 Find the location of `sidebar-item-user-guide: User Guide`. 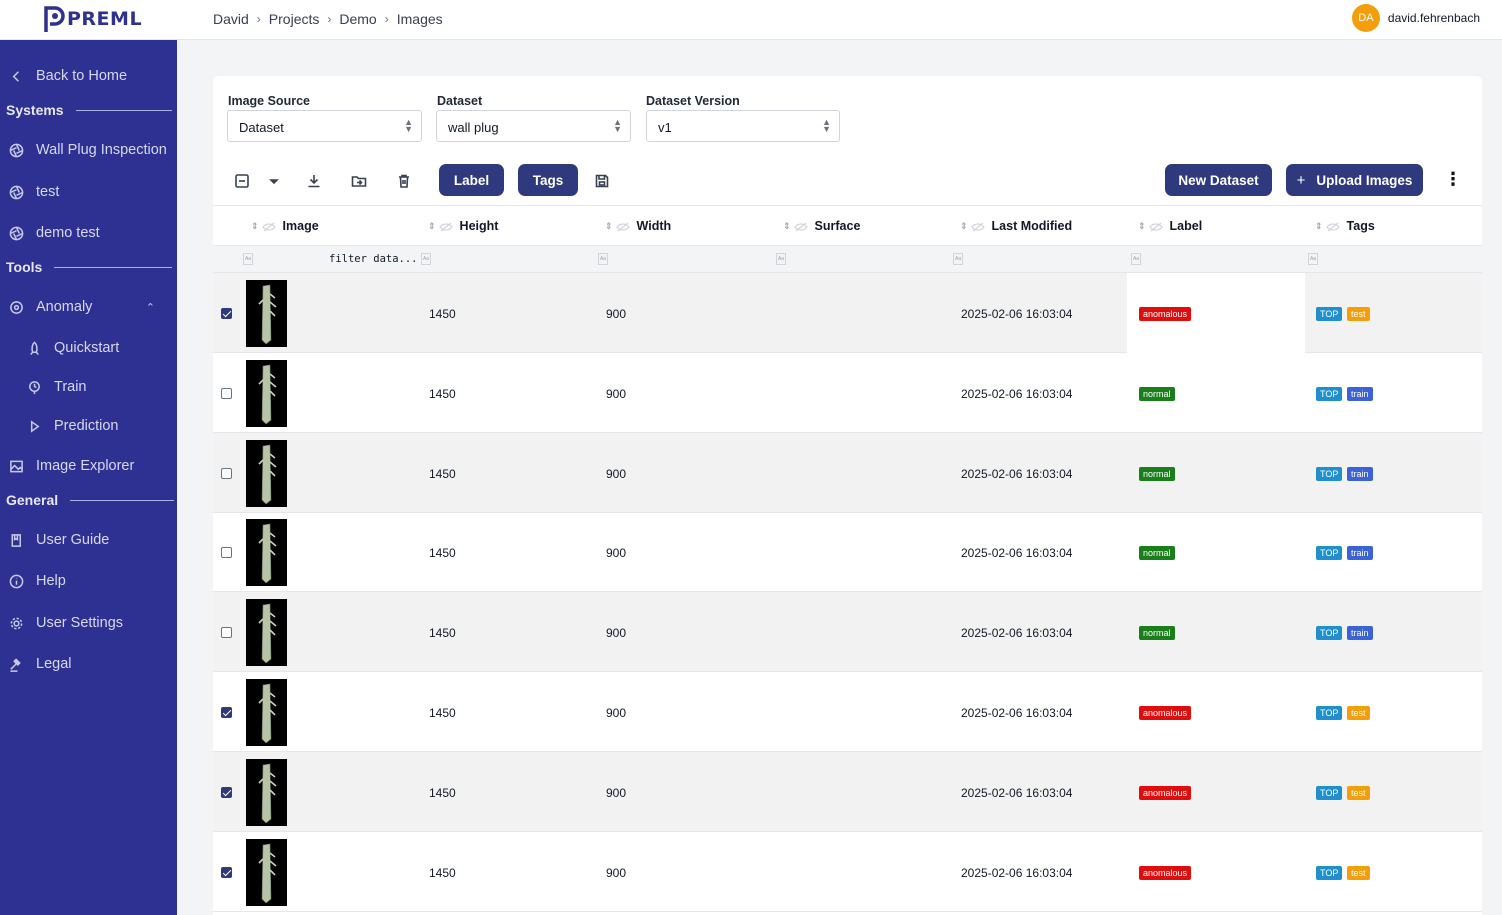

sidebar-item-user-guide: User Guide is located at coordinates (58, 540).